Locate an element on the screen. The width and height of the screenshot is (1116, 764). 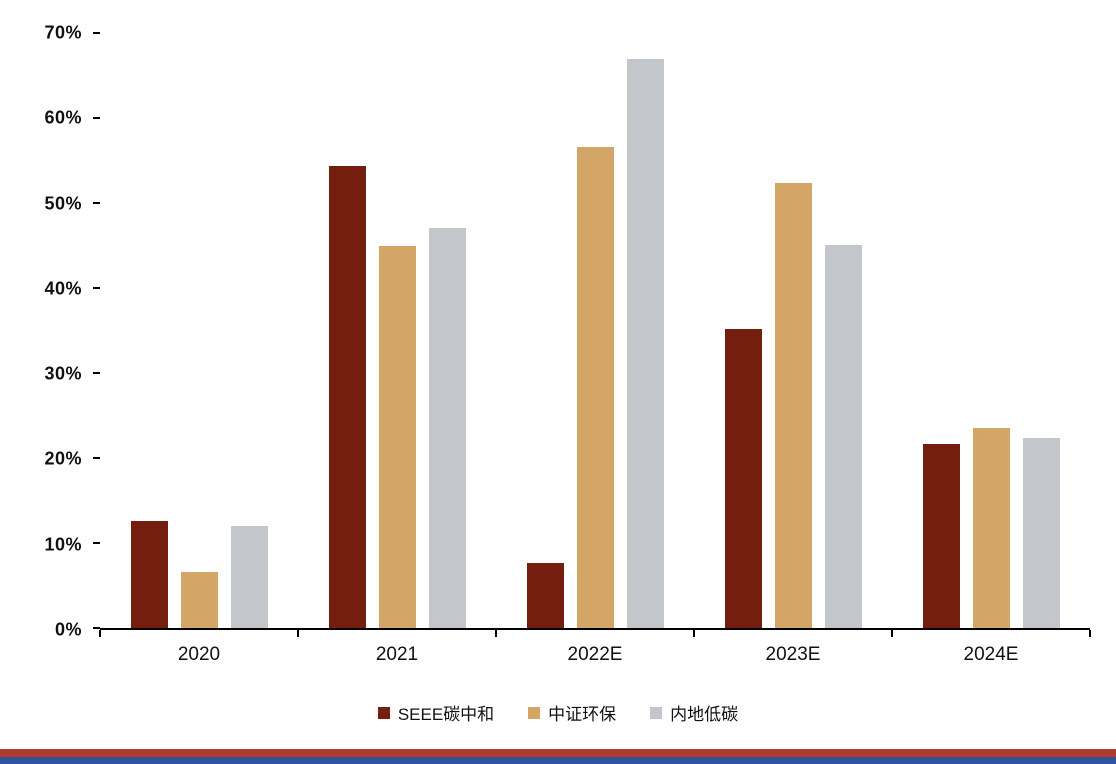
bar-group-2021 is located at coordinates (397, 330).